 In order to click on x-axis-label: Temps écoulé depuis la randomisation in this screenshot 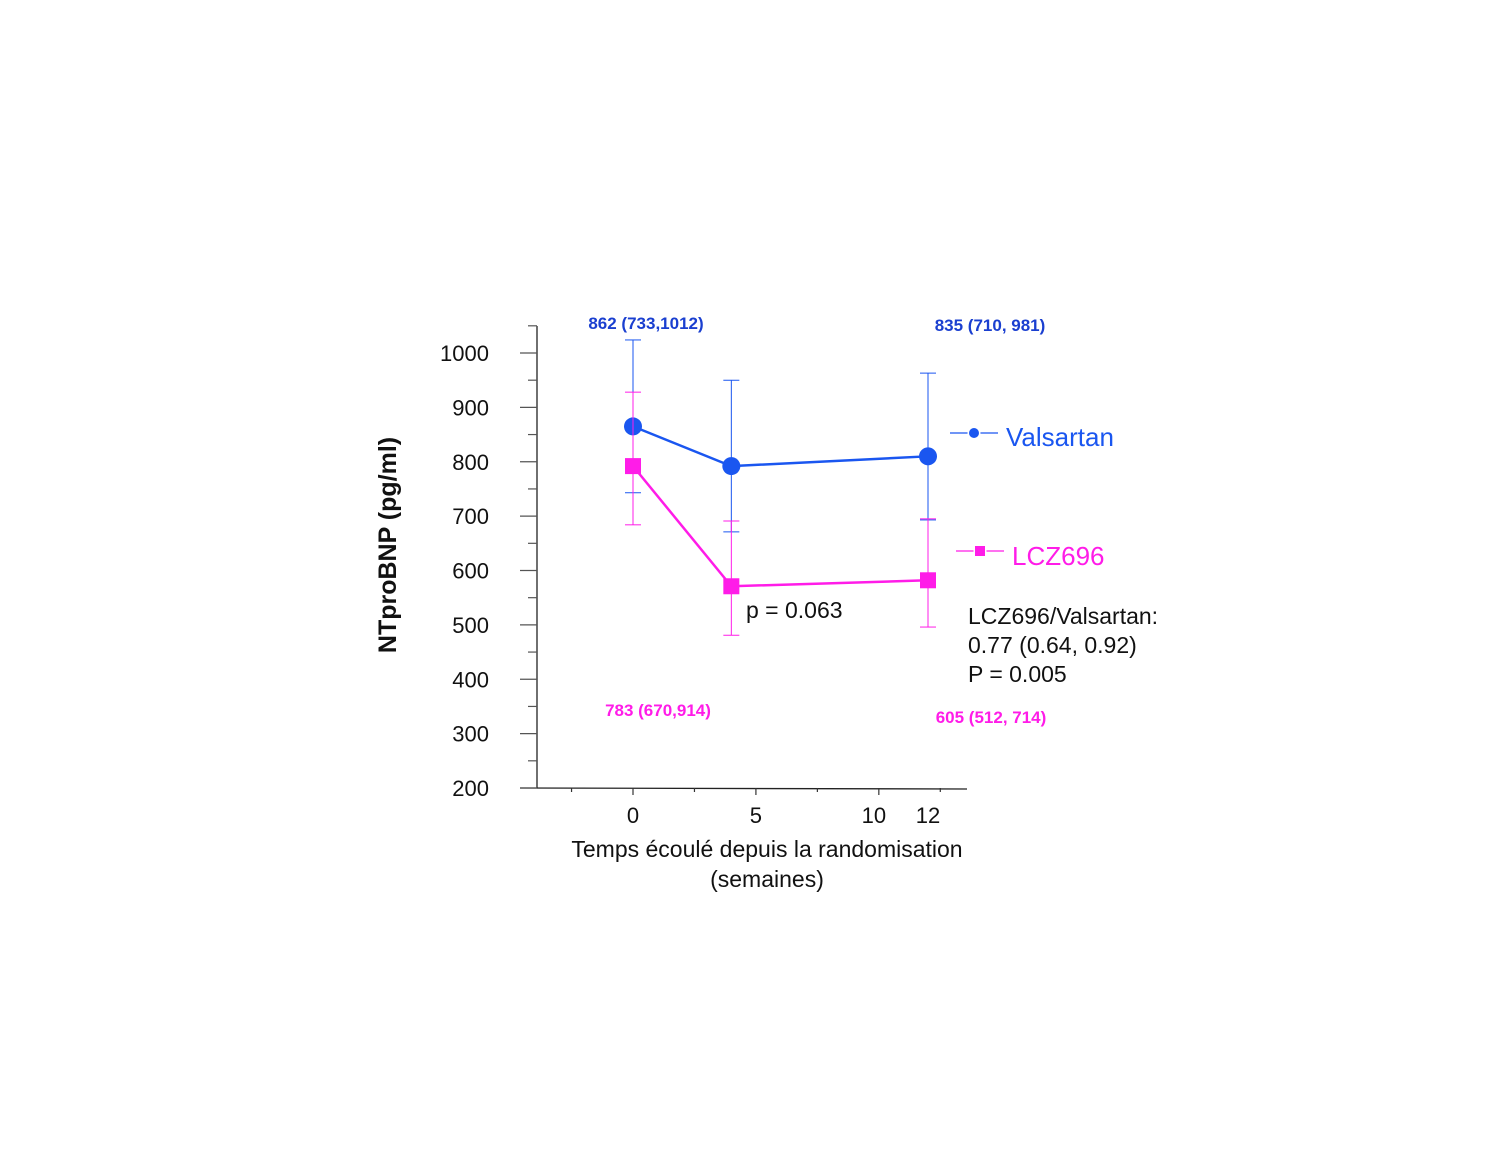, I will do `click(766, 849)`.